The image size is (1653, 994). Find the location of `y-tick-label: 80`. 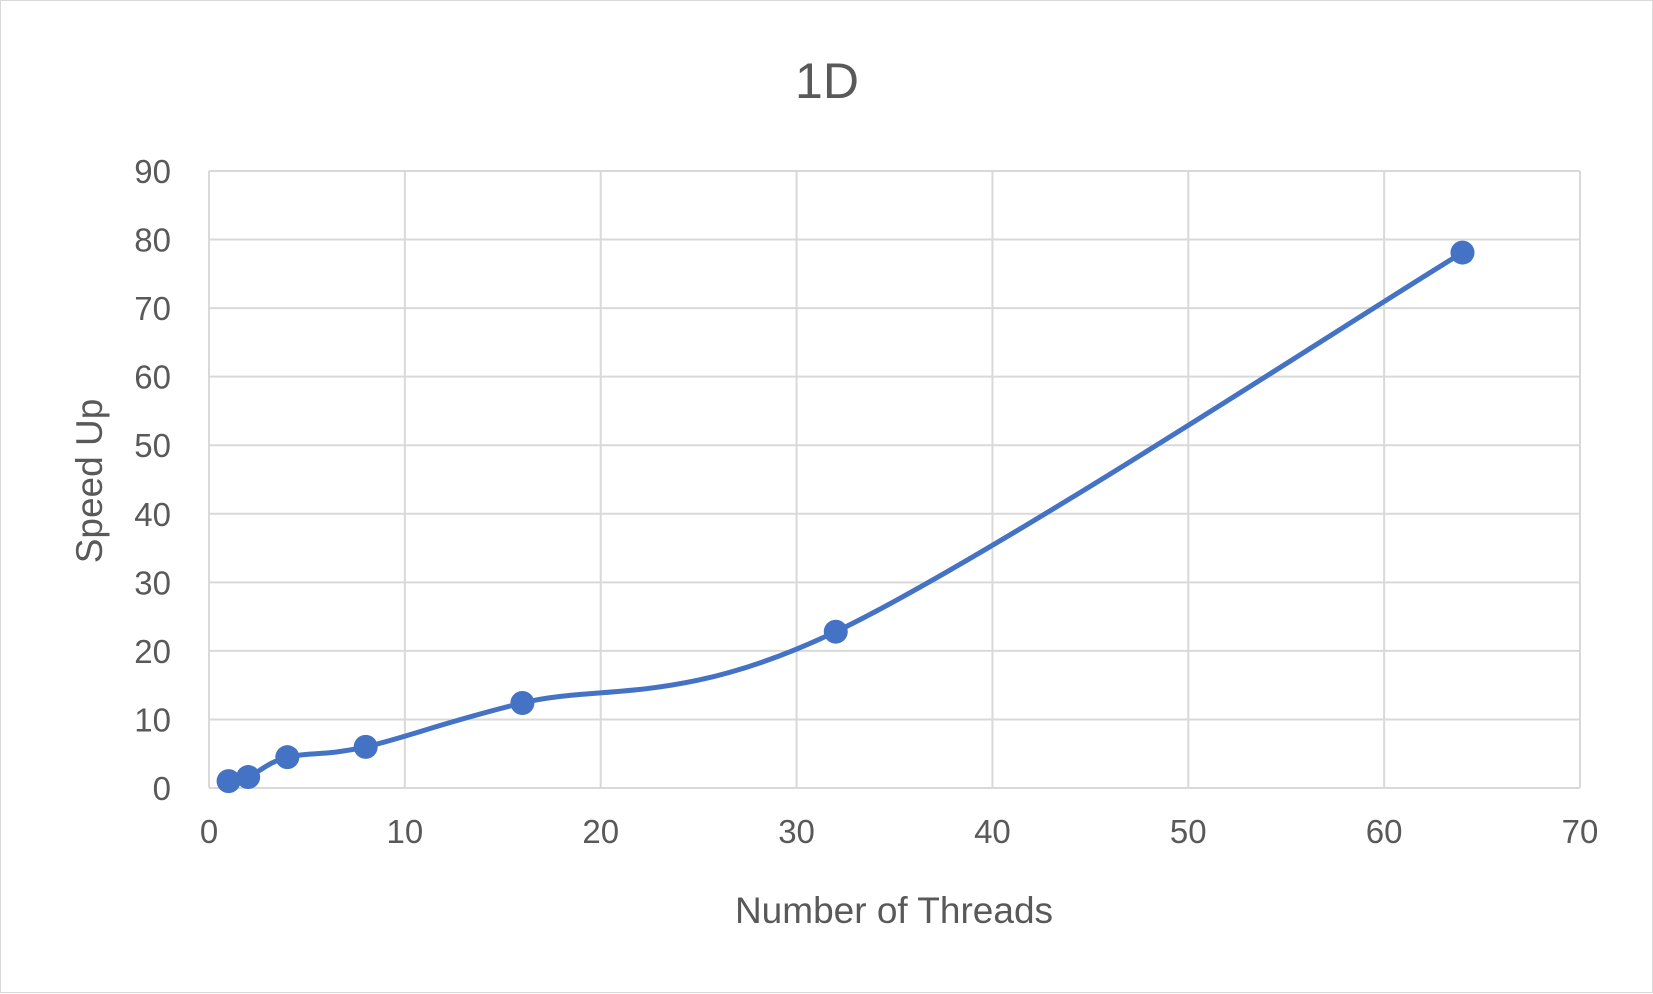

y-tick-label: 80 is located at coordinates (152, 240).